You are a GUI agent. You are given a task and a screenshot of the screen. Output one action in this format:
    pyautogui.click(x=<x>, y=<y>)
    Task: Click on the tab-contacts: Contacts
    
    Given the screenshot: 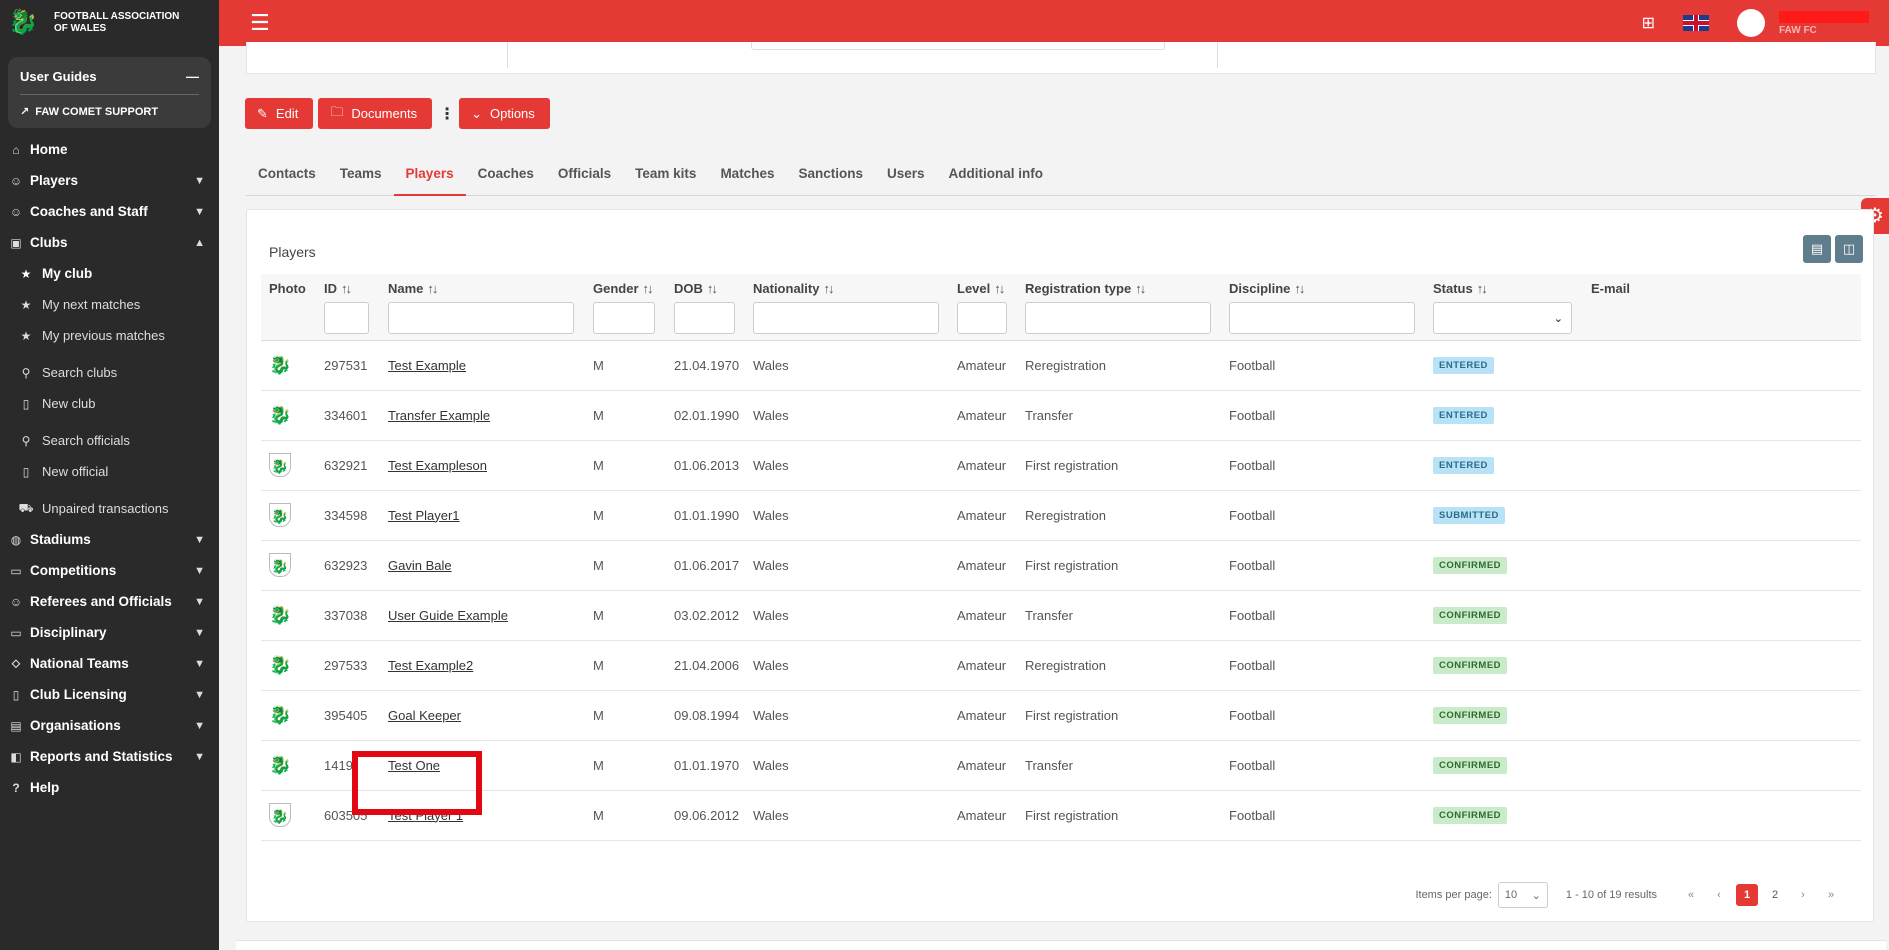 What is the action you would take?
    pyautogui.click(x=287, y=173)
    